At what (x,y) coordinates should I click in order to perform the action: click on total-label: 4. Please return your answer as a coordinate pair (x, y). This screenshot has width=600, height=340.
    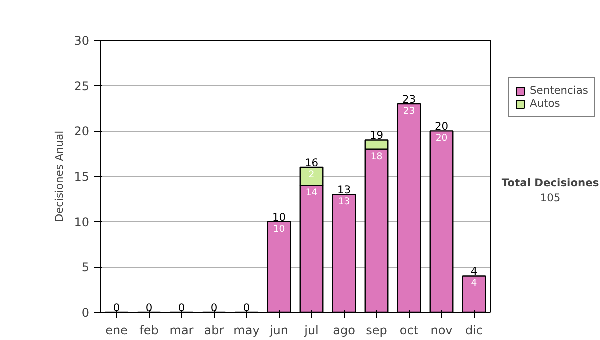
    Looking at the image, I should click on (474, 271).